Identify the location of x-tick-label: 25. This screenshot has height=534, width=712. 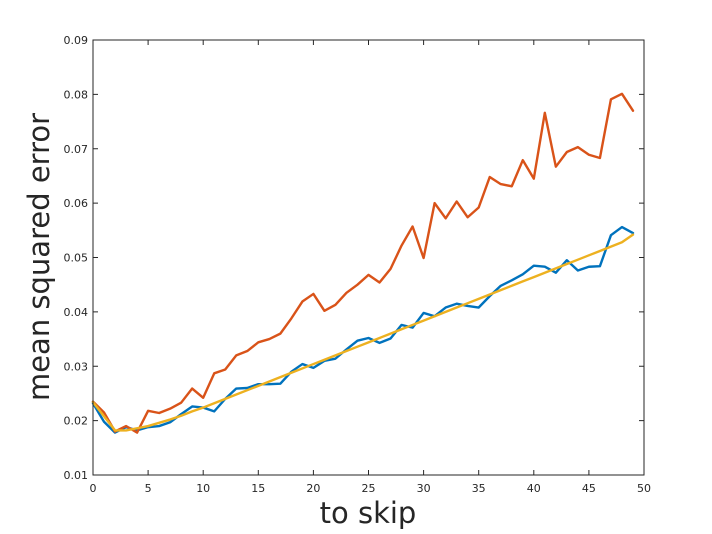
(369, 488).